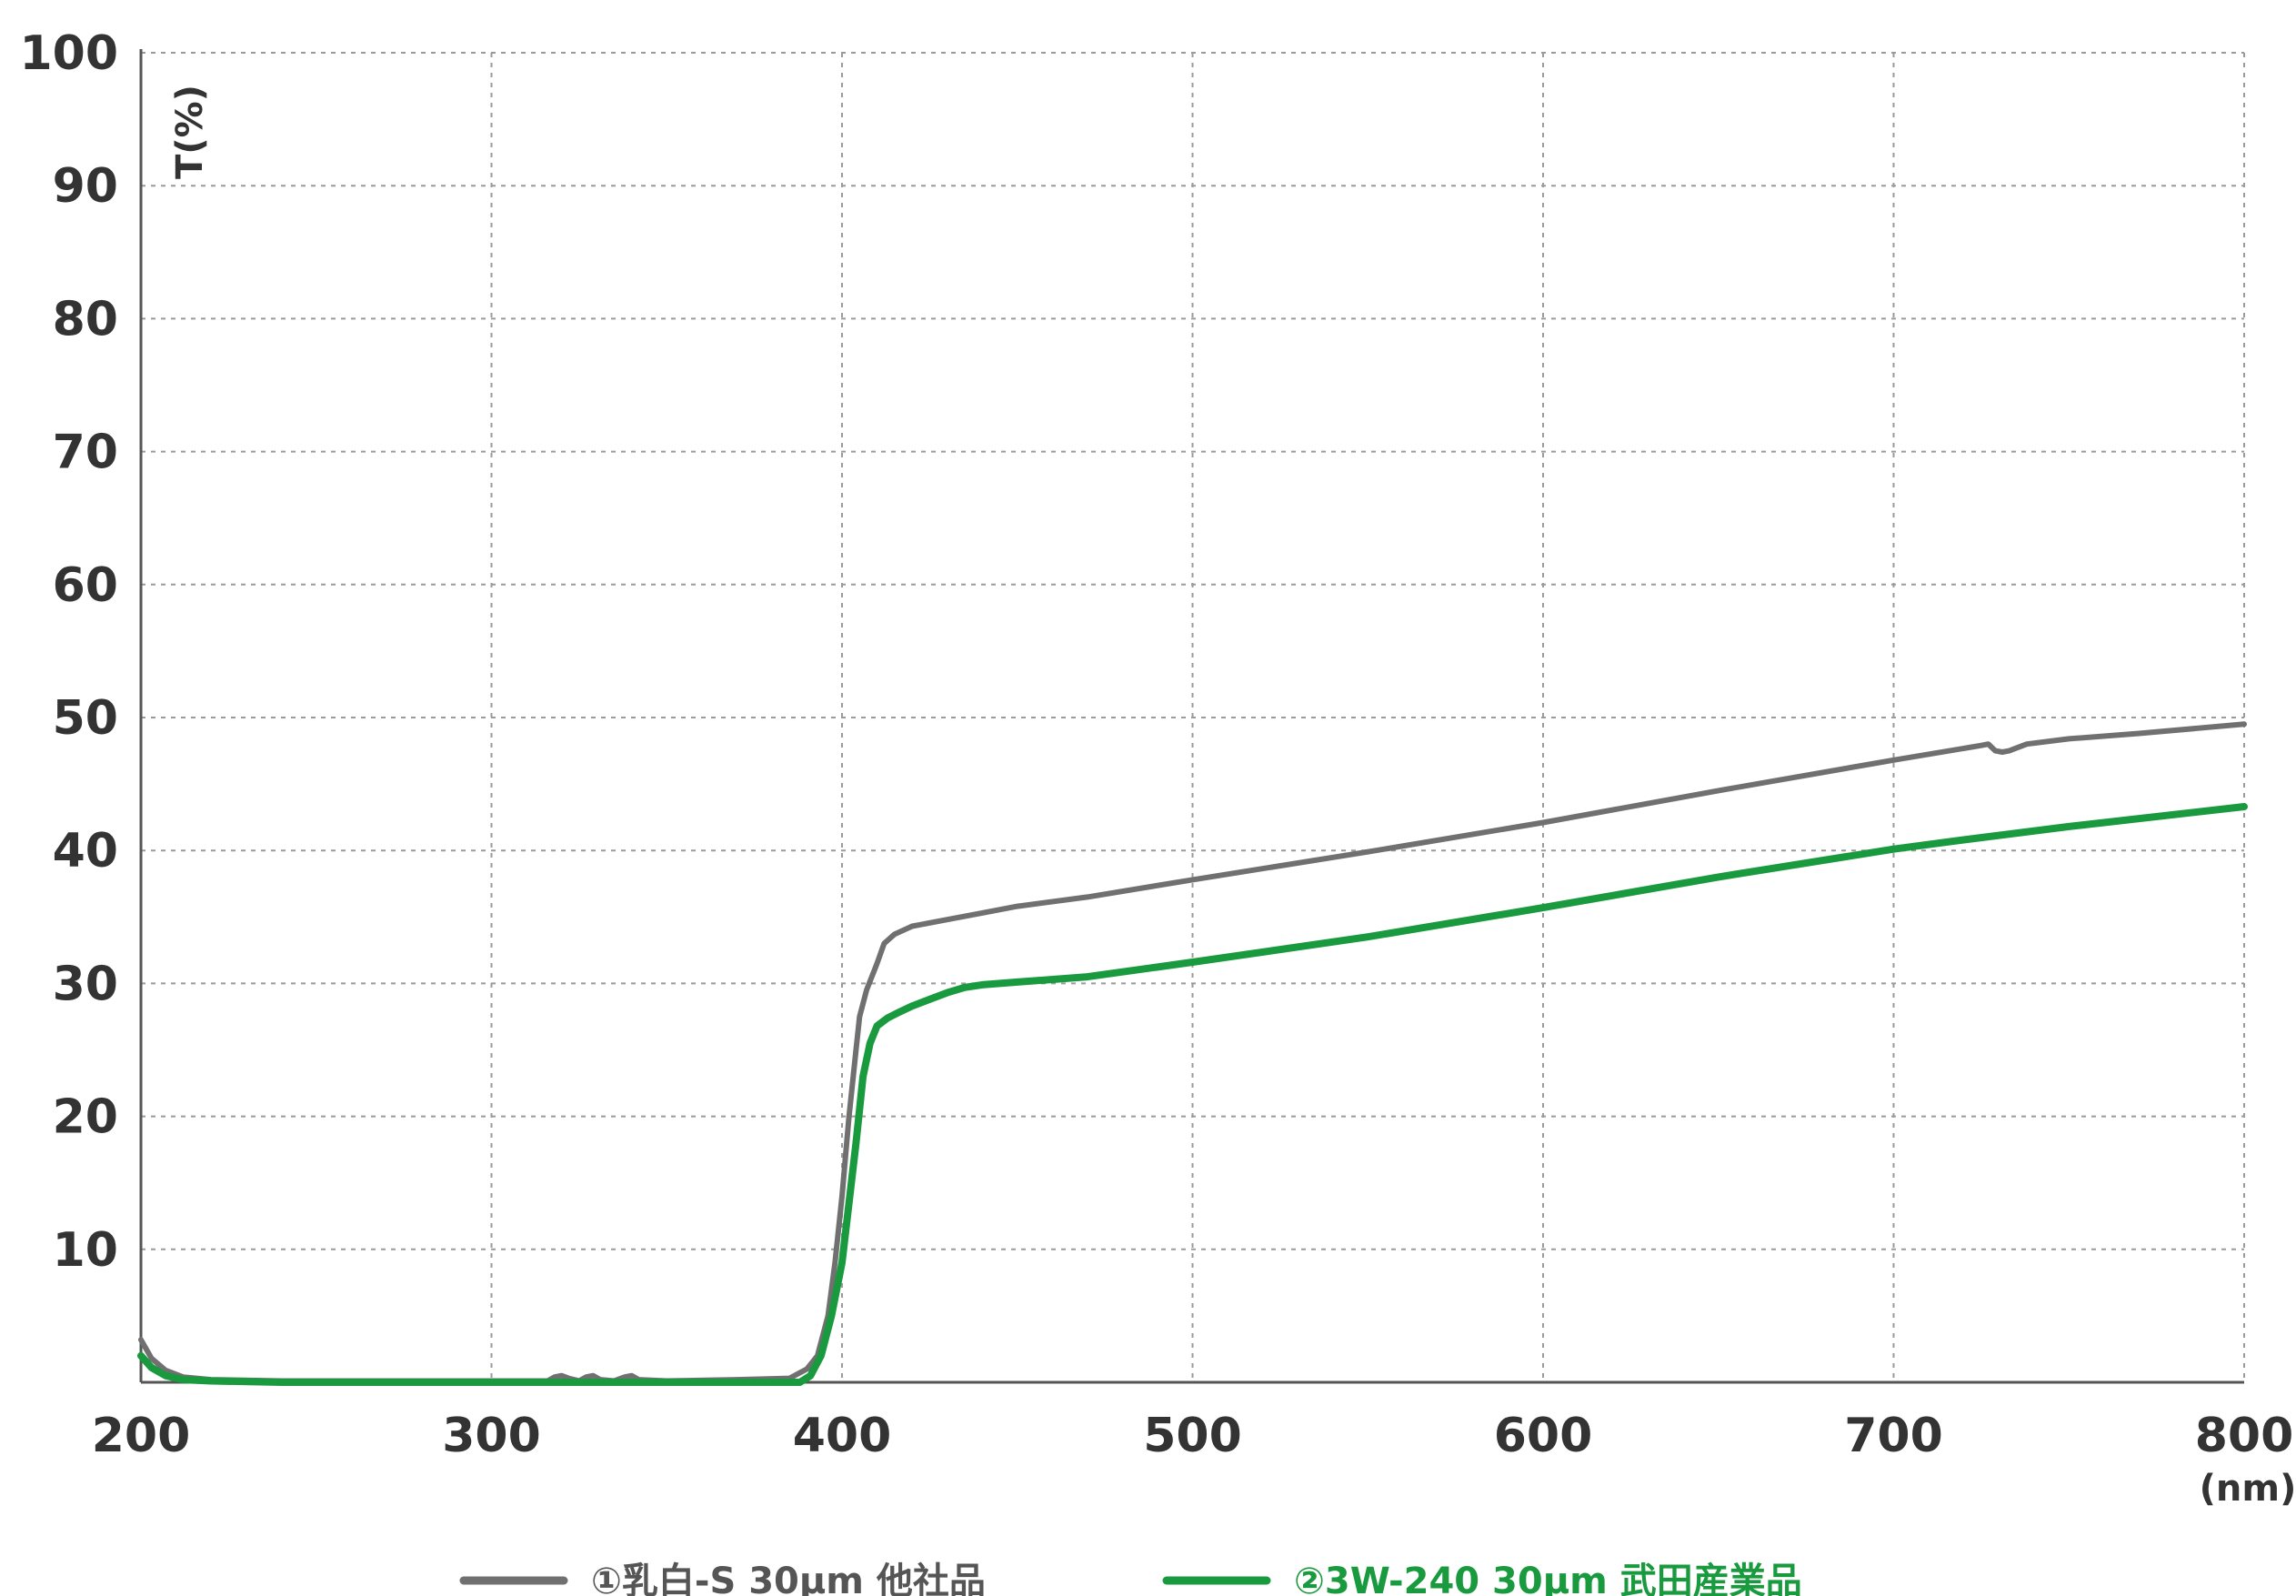 This screenshot has width=2296, height=1596. Describe the element at coordinates (85, 186) in the screenshot. I see `y-tick-label-90: 90` at that location.